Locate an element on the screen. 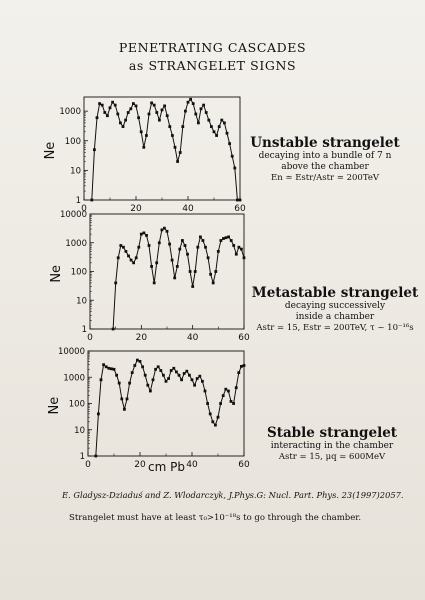 The height and width of the screenshot is (600, 425). x-tick-label: 60 is located at coordinates (244, 465).